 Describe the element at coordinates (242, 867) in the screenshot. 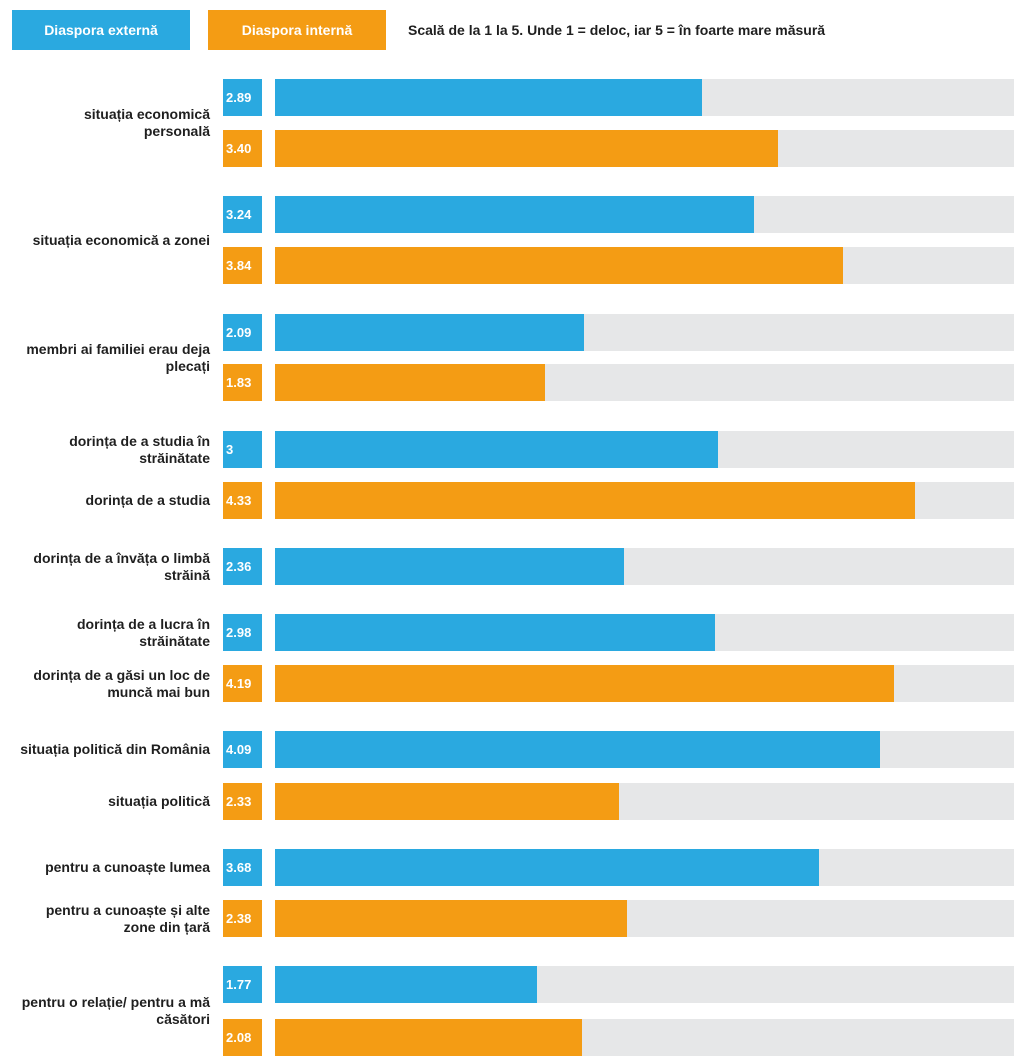

I see `data-label: 3.68` at that location.